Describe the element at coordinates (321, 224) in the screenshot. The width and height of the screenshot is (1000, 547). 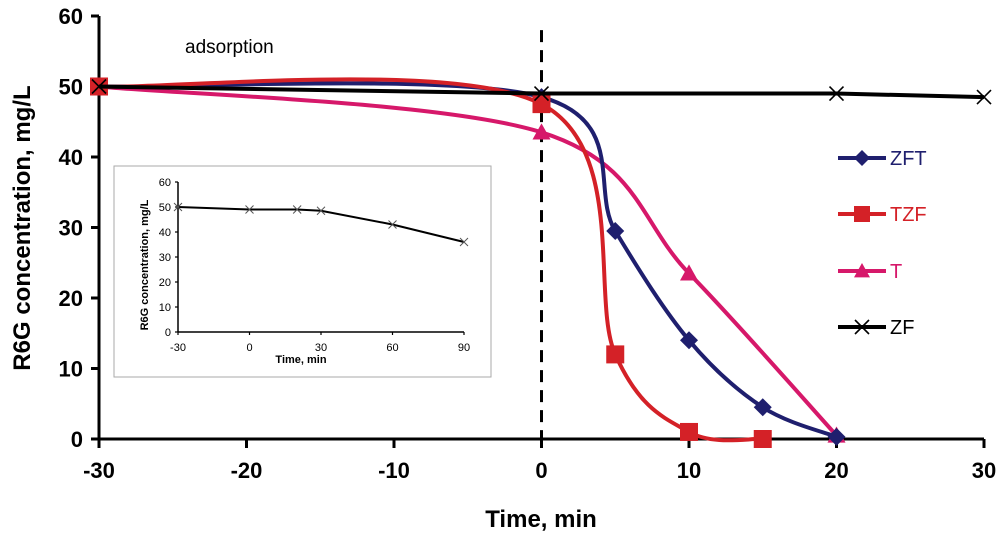
I see `inset-series-line-zf` at that location.